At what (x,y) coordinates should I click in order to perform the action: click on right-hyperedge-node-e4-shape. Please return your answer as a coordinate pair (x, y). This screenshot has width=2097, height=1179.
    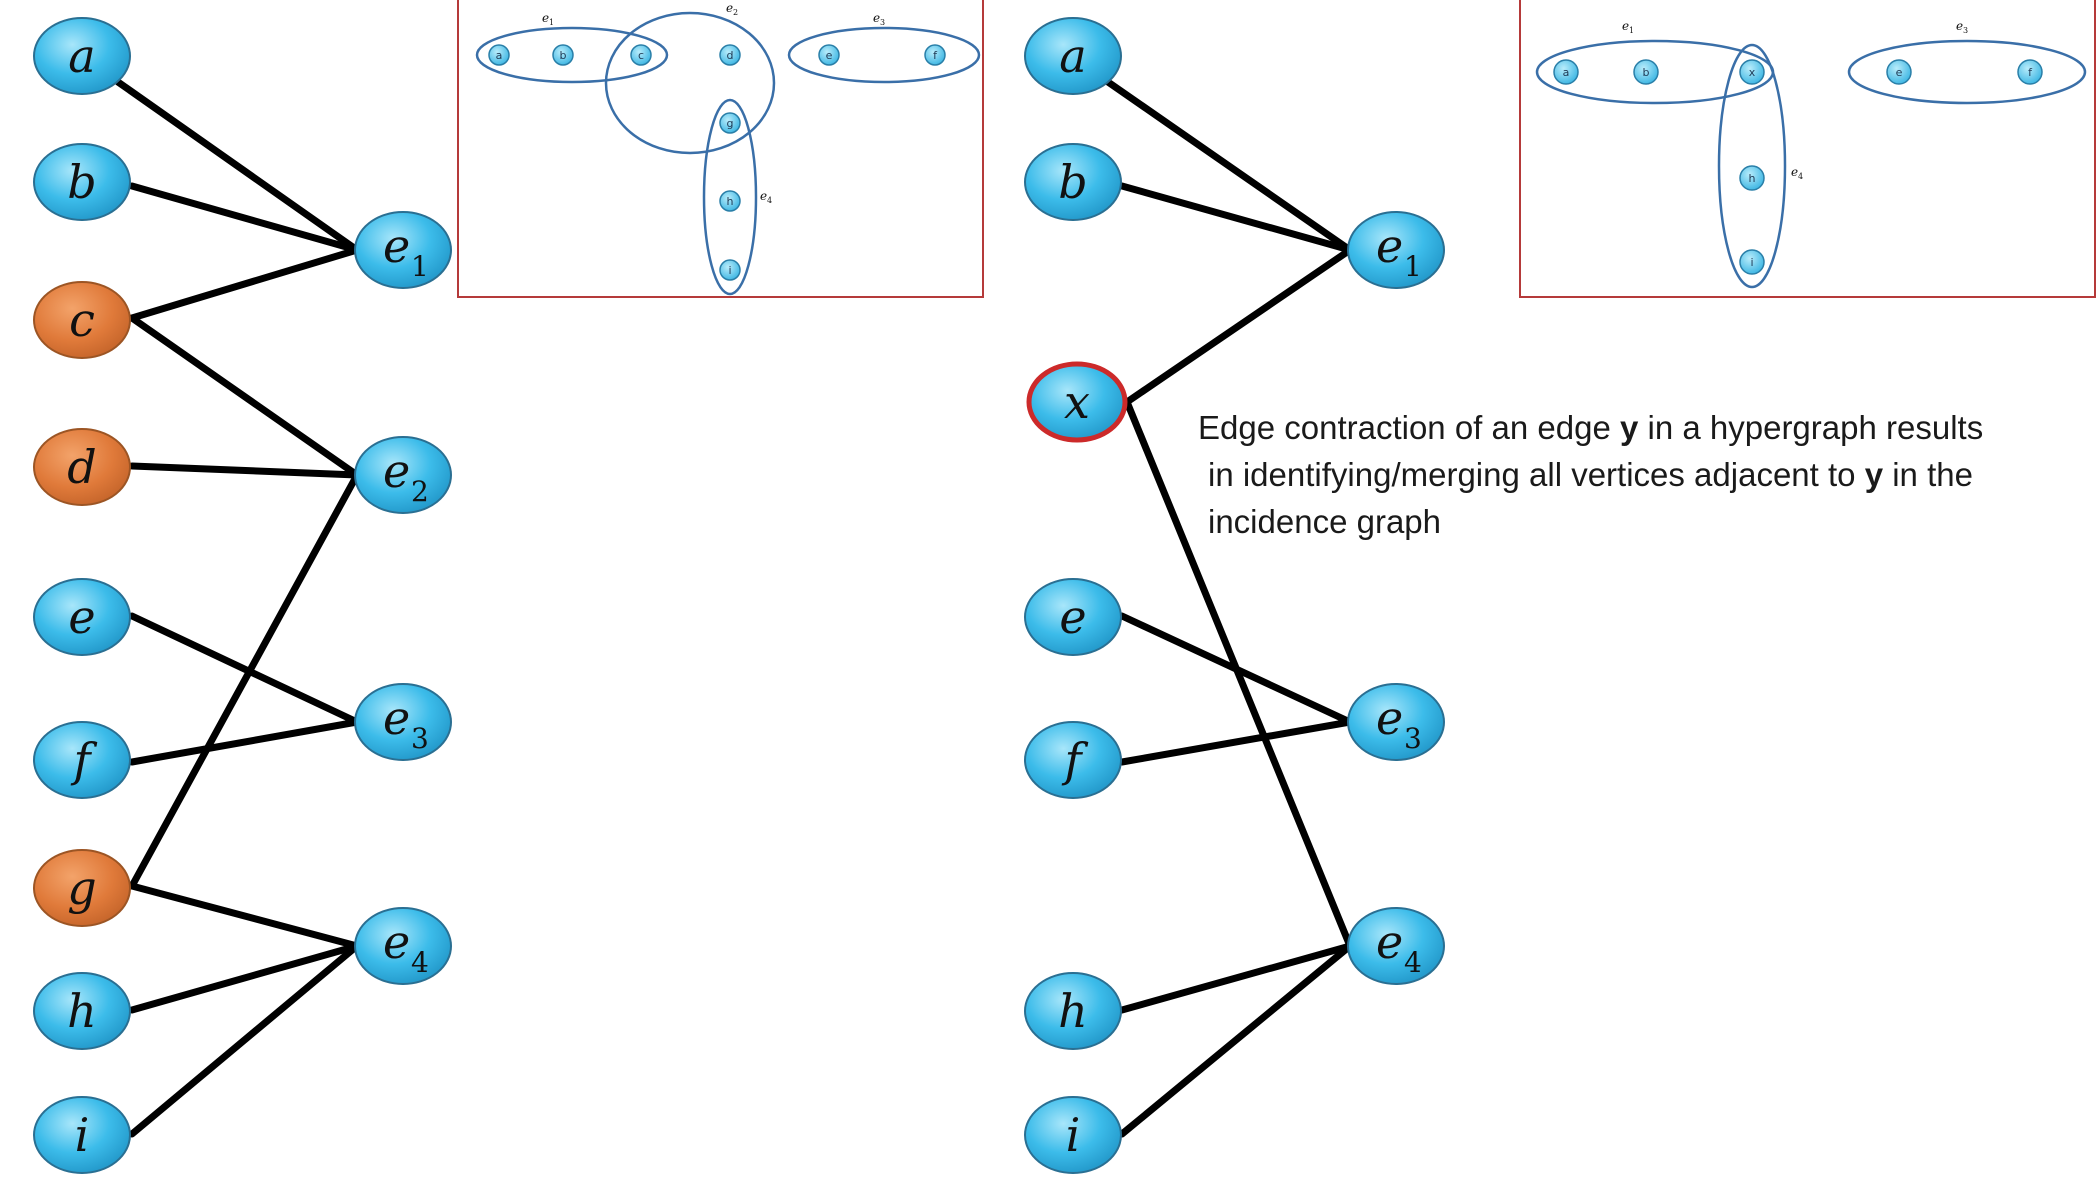
    Looking at the image, I should click on (1396, 946).